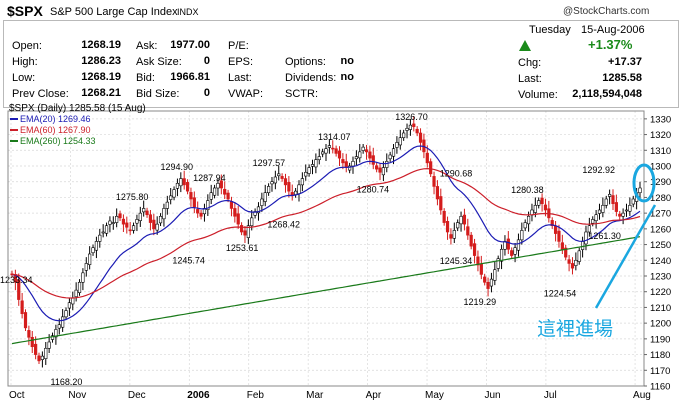  I want to click on x-tick-label: Aug, so click(642, 395).